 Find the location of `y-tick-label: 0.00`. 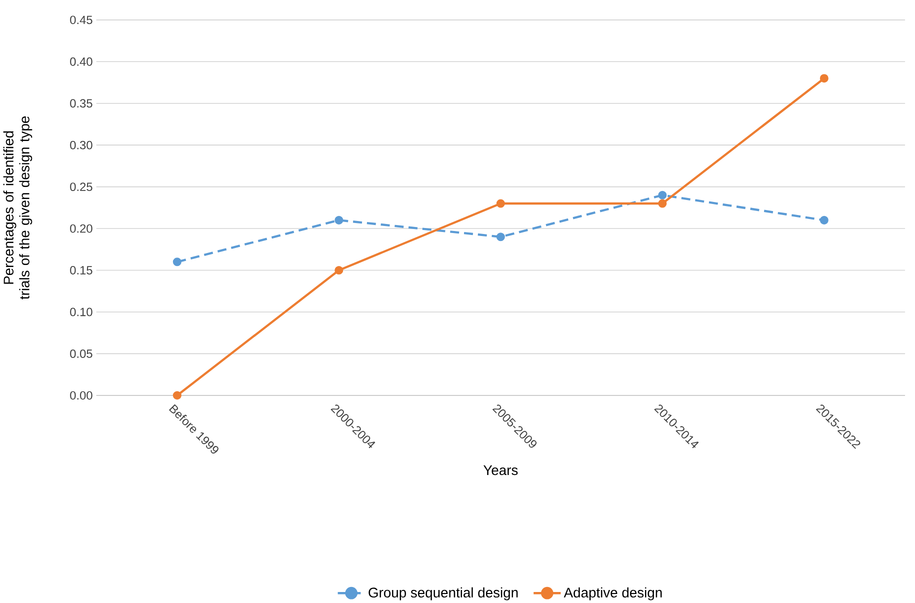

y-tick-label: 0.00 is located at coordinates (81, 395).